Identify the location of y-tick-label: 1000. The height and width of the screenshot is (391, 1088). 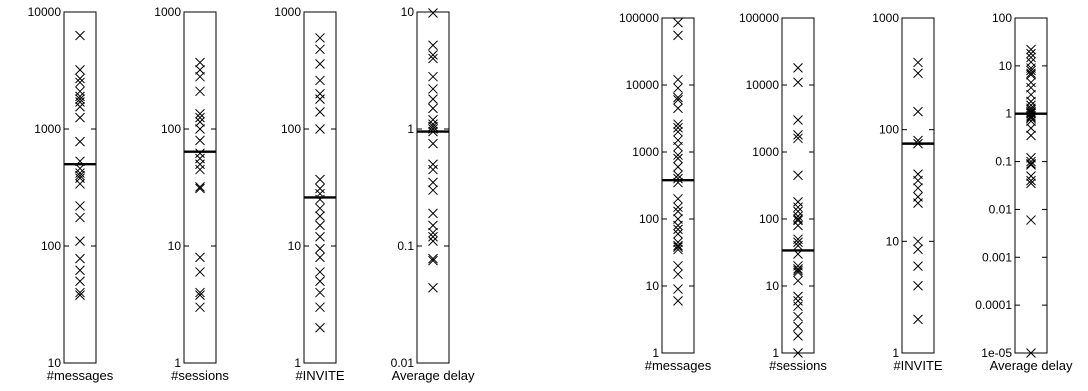
(765, 152).